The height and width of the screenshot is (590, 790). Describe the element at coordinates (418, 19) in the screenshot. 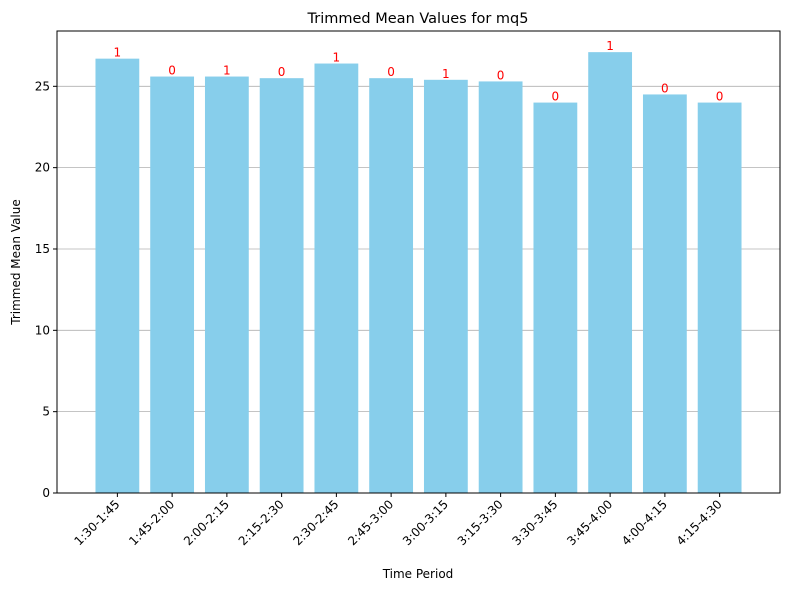

I see `chart-title: Trimmed Mean Values for mq5` at that location.